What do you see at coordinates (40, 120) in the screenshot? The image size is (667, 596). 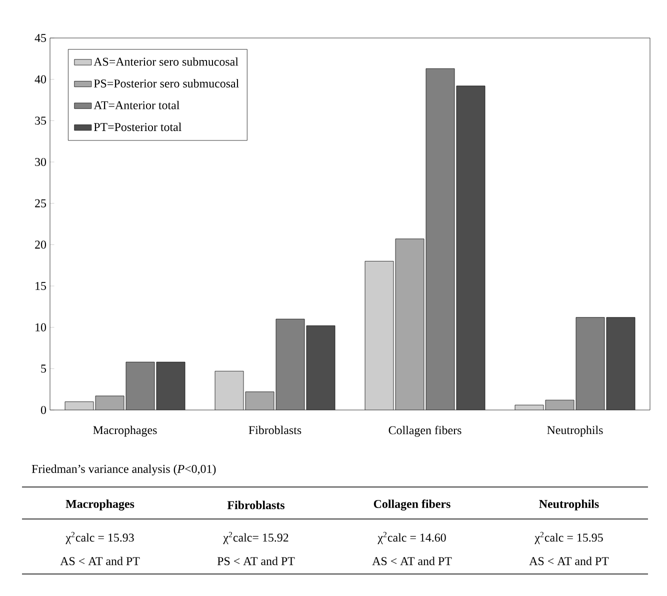 I see `y-tick-label: 35` at bounding box center [40, 120].